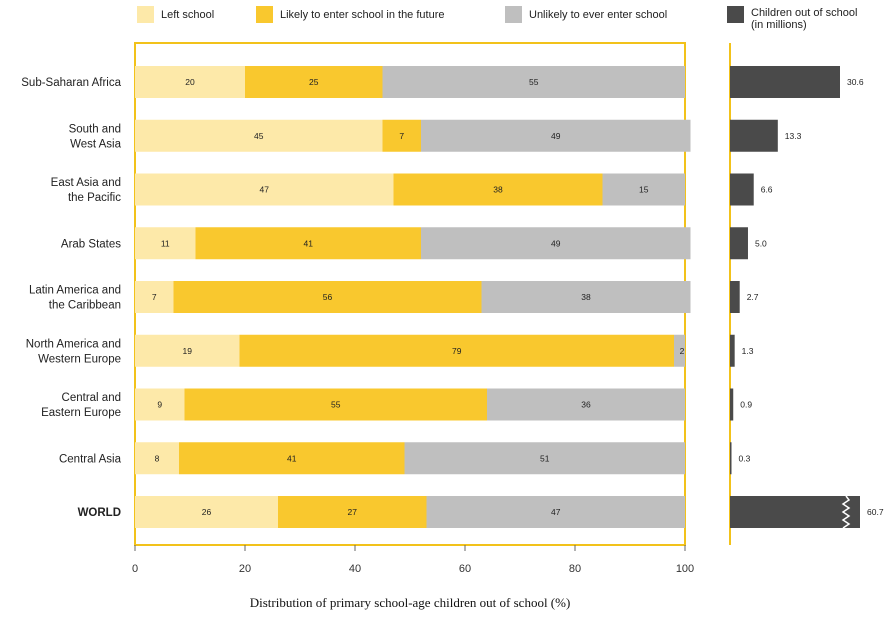 This screenshot has width=891, height=627. What do you see at coordinates (86, 183) in the screenshot?
I see `category-label: East Asia and` at bounding box center [86, 183].